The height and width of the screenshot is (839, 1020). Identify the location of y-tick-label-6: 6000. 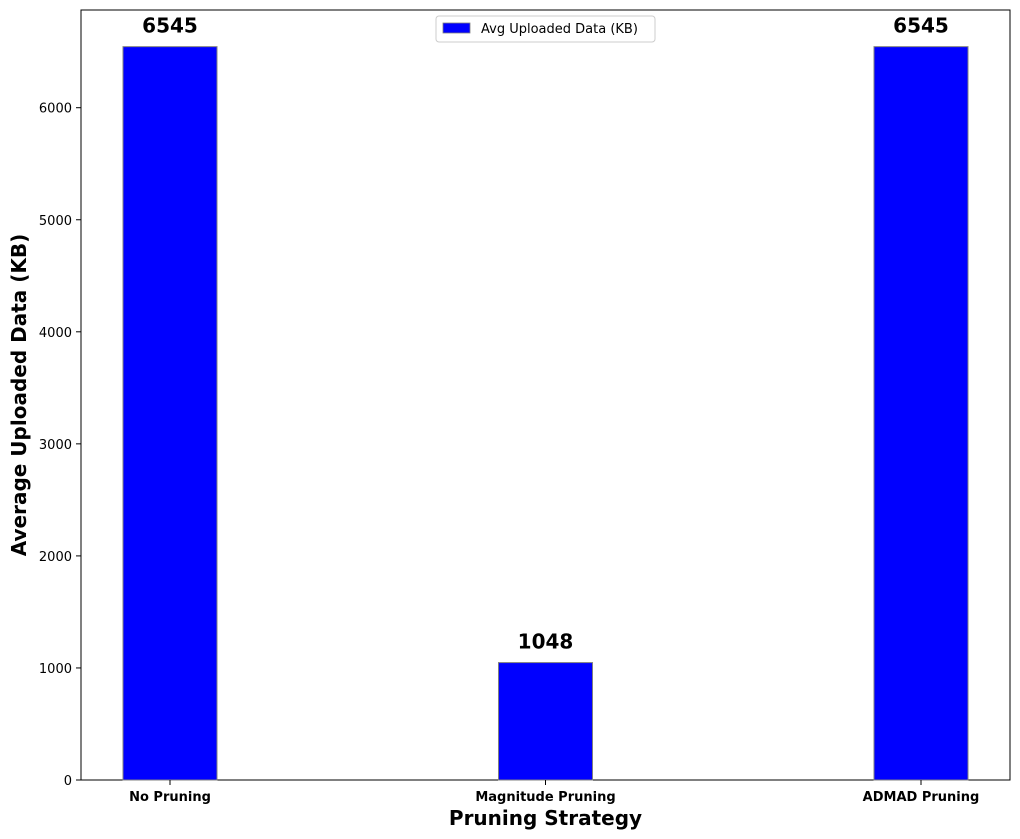
(55, 109).